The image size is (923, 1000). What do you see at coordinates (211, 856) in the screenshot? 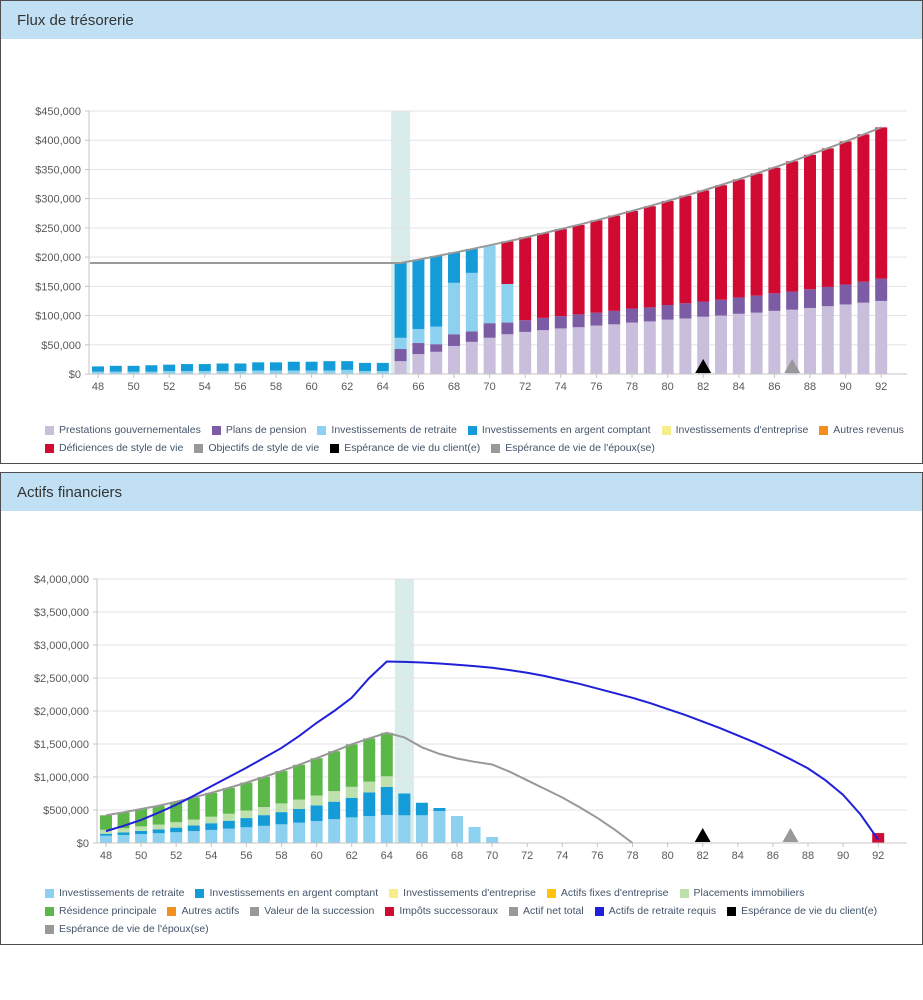
I see `svg-text: 54` at bounding box center [211, 856].